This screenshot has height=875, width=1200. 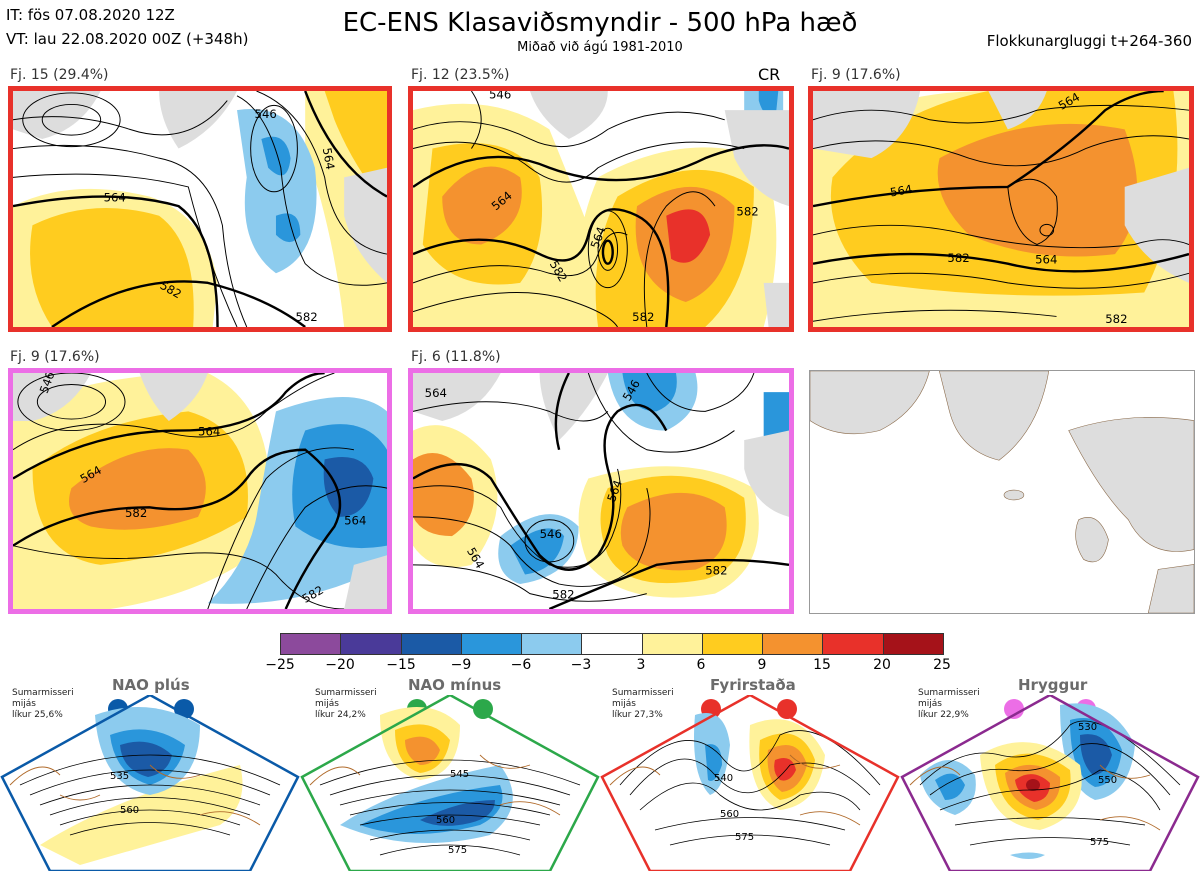 What do you see at coordinates (769, 74) in the screenshot?
I see `panel-2-badge: CR` at bounding box center [769, 74].